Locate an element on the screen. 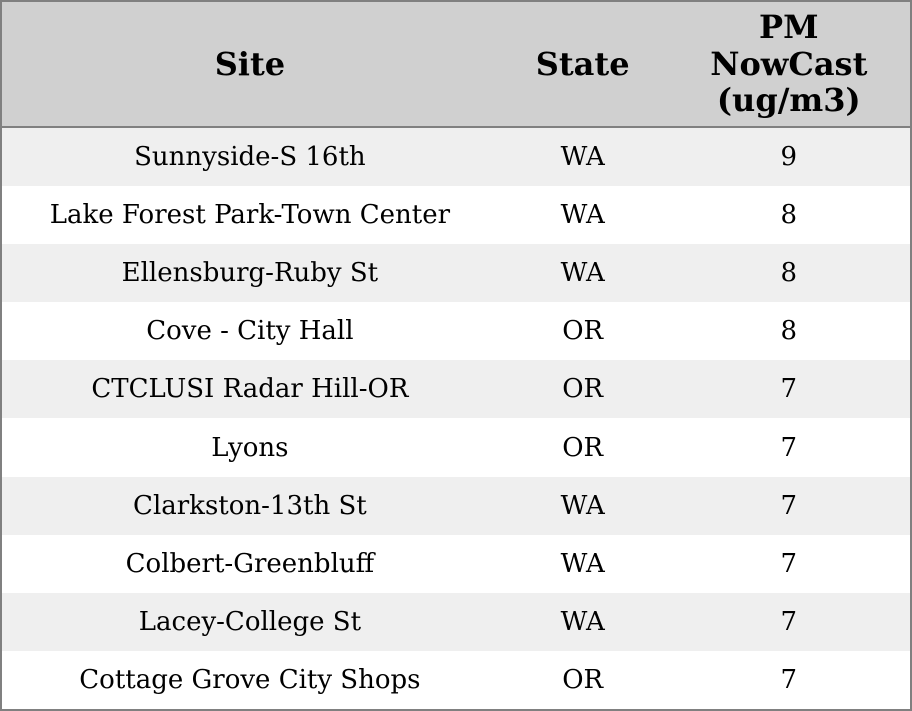 This screenshot has height=711, width=912. site-cell: Colbert-Greenbluff is located at coordinates (250, 563).